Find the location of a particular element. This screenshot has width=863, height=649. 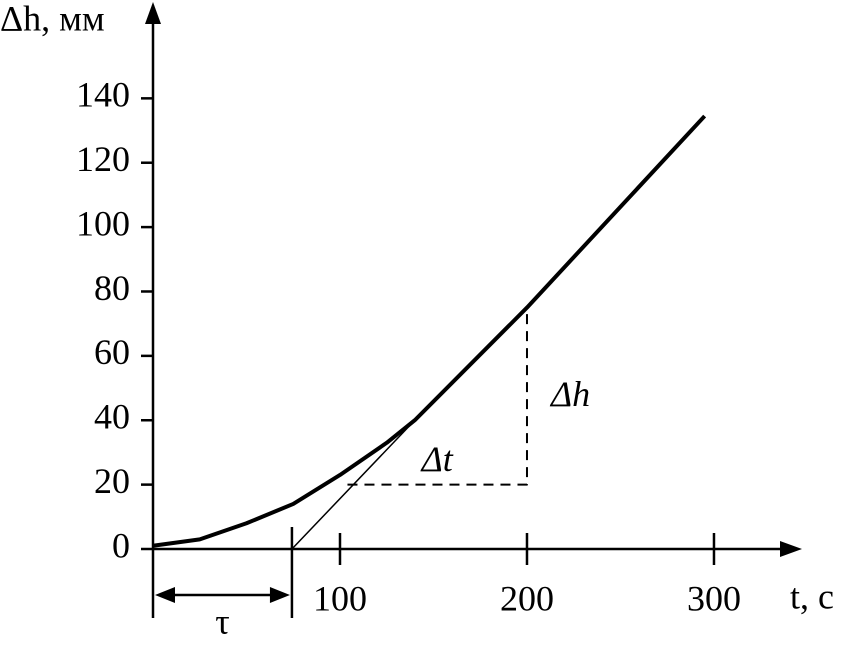

y-axis-label: Δh, мм is located at coordinates (52, 19).